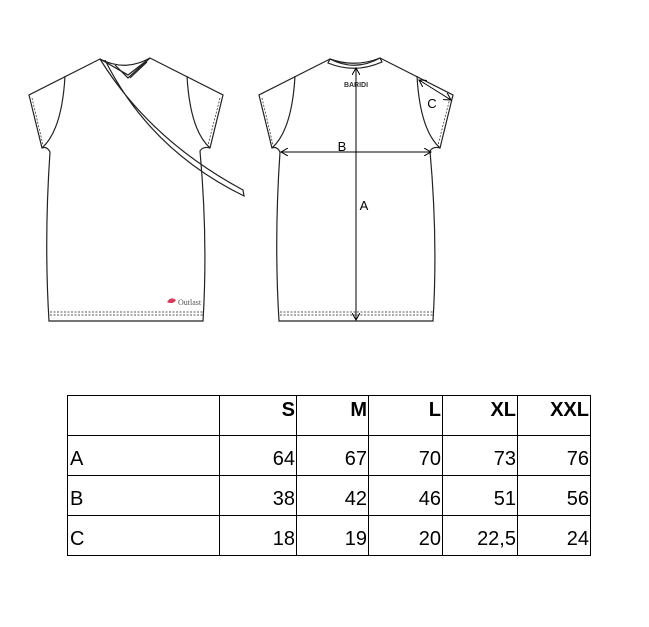 Image resolution: width=649 pixels, height=627 pixels. I want to click on header-cell-empty, so click(143, 415).